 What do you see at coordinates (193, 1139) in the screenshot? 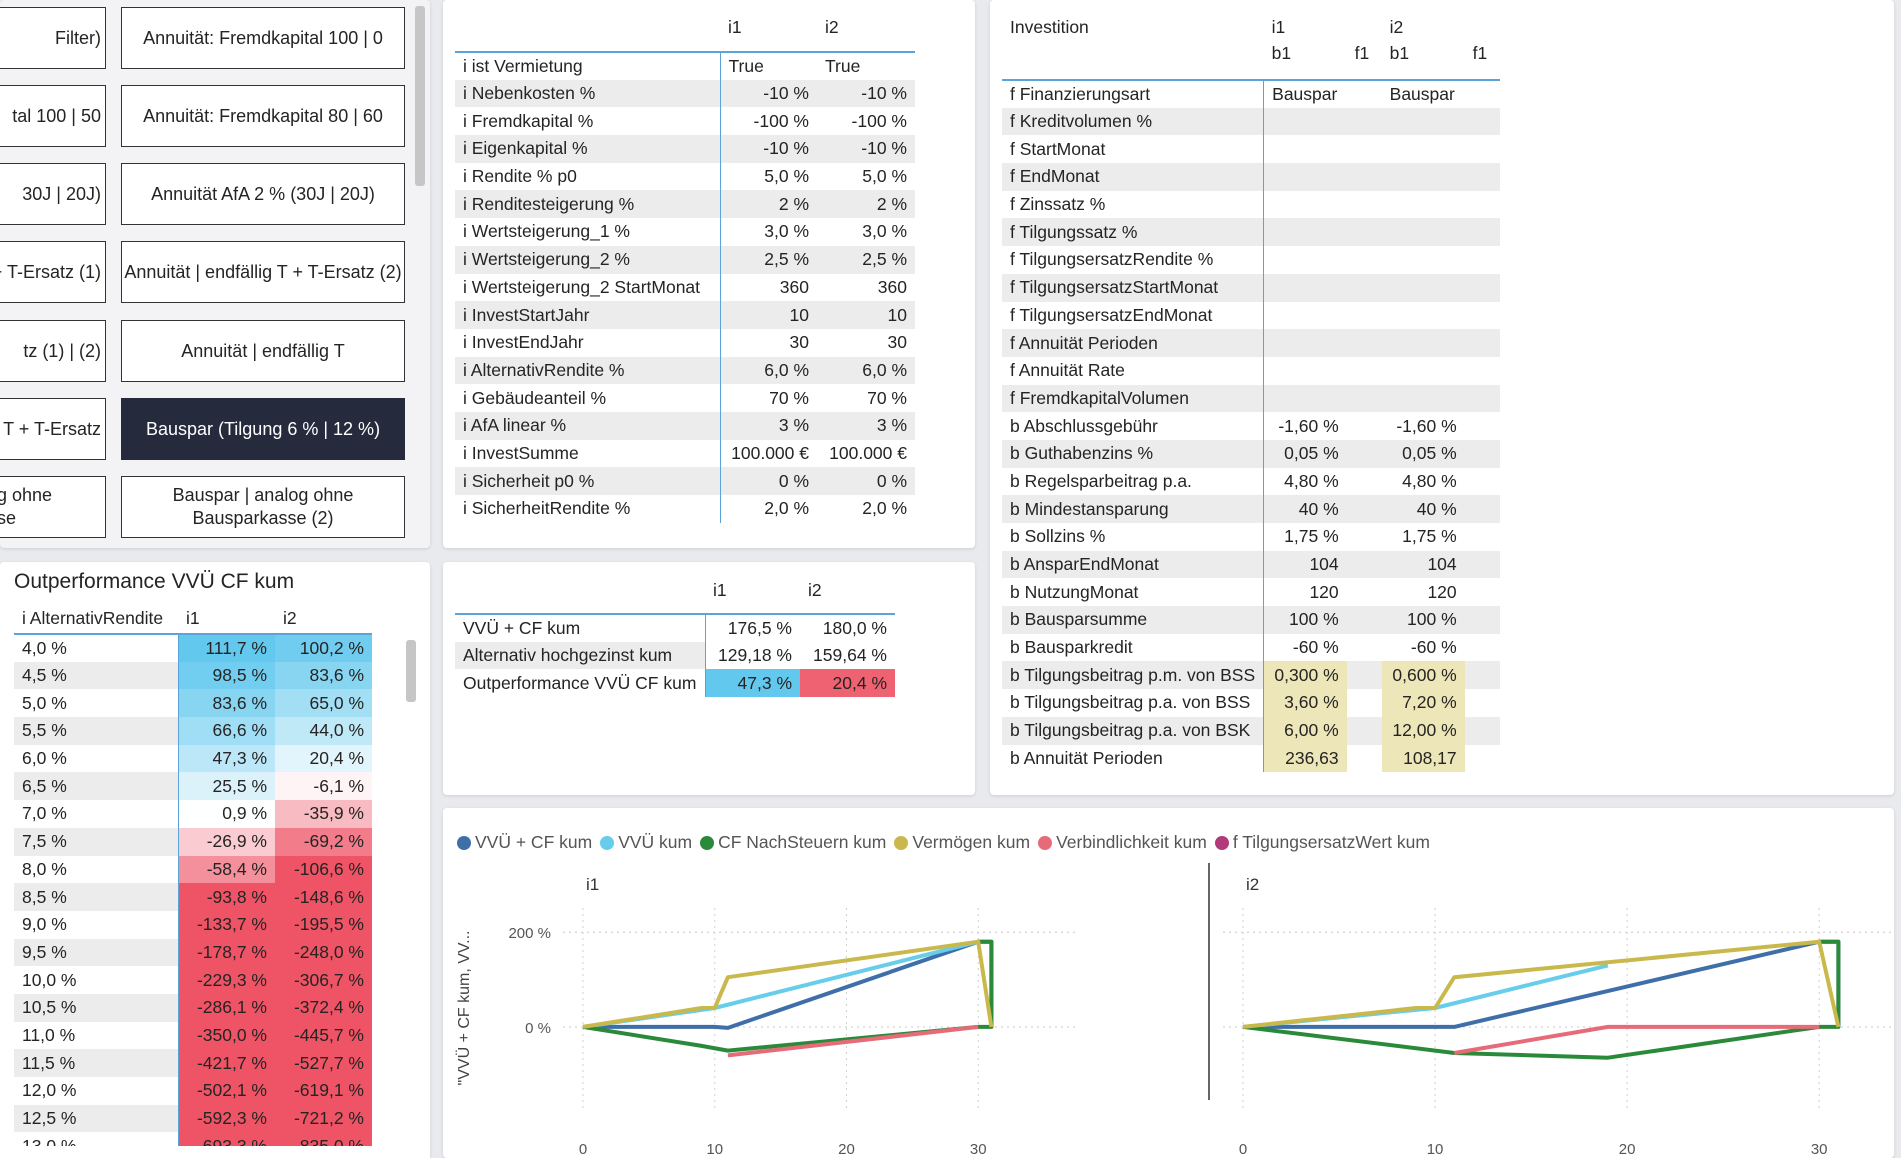
I see `table-row: 13,0 % -693,3 % -835,0 %` at bounding box center [193, 1139].